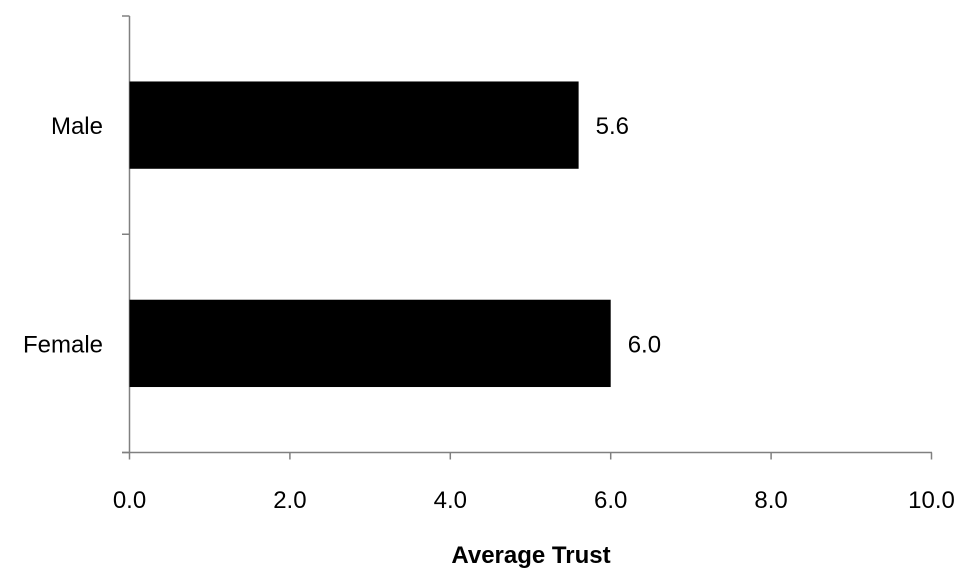 This screenshot has width=962, height=569. What do you see at coordinates (628, 235) in the screenshot?
I see `data-labels: 5.6 6.0` at bounding box center [628, 235].